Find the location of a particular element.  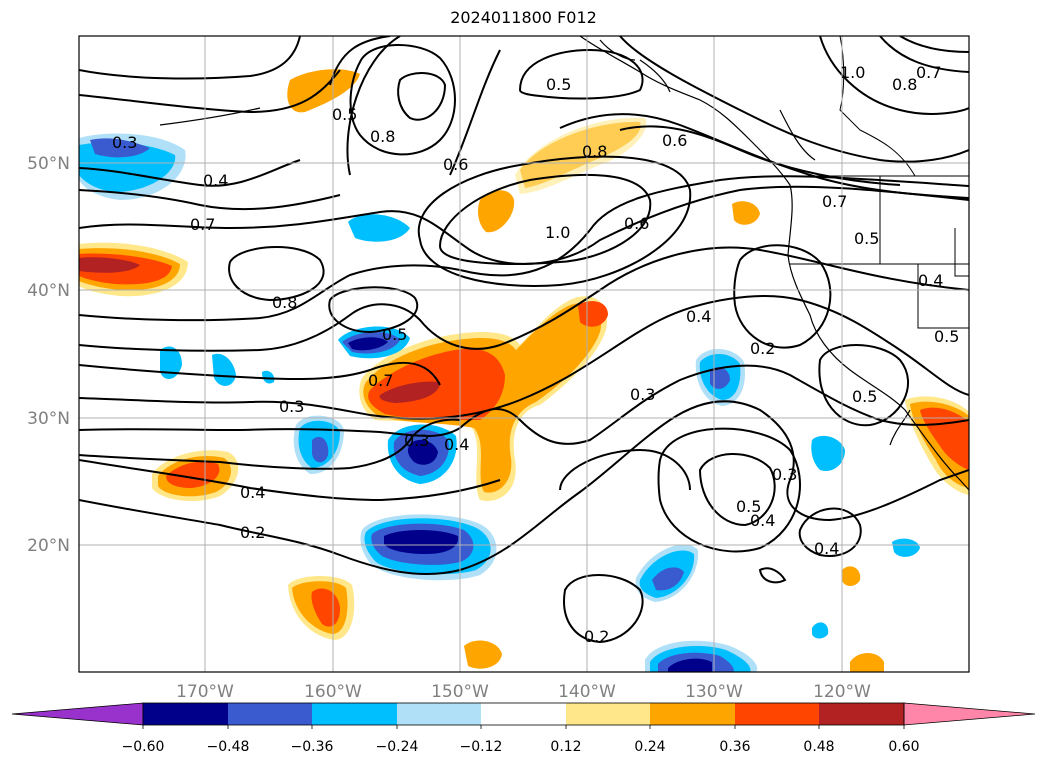

lat-tick-label: 30°N is located at coordinates (48, 419).